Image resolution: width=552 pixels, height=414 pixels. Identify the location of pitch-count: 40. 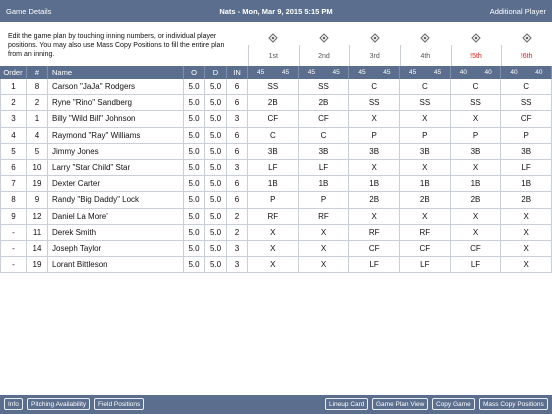
(463, 72).